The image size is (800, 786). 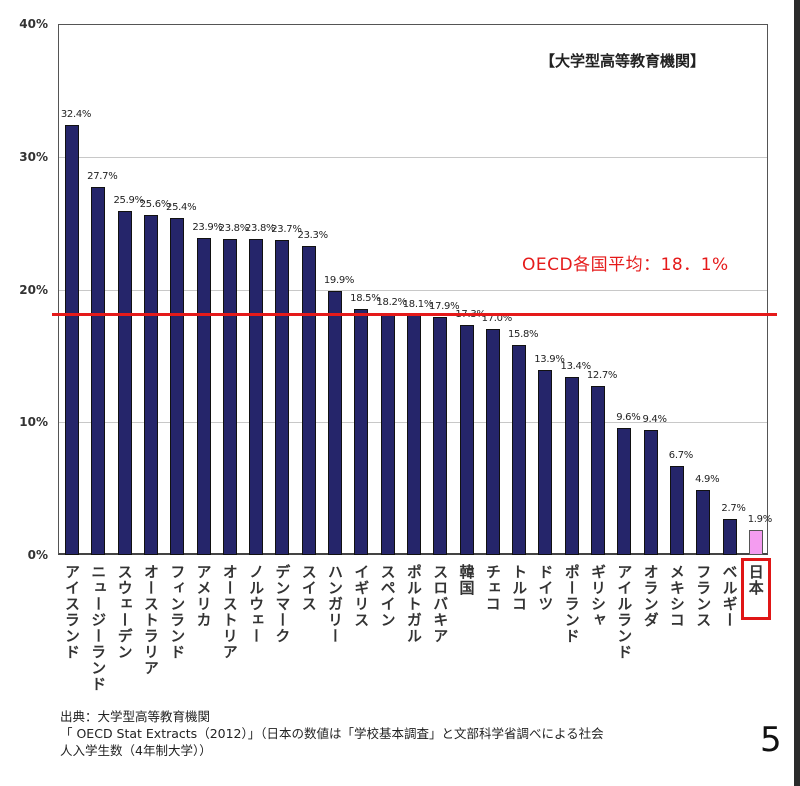 What do you see at coordinates (33, 422) in the screenshot?
I see `y-tick-label: 10%` at bounding box center [33, 422].